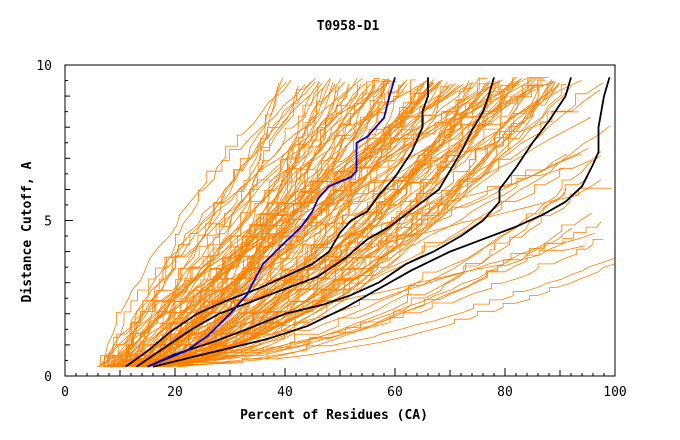 This screenshot has height=440, width=680. What do you see at coordinates (348, 26) in the screenshot?
I see `chart-title: T0958-D1` at bounding box center [348, 26].